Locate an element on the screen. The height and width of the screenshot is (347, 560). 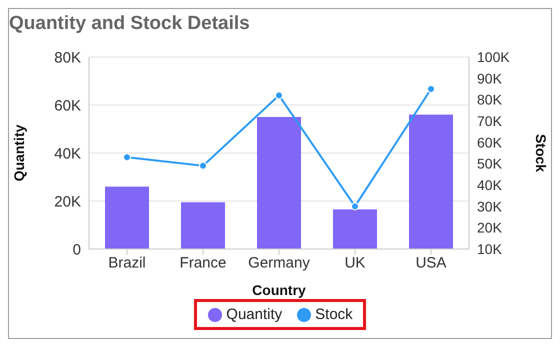
chart-title: Quantity and Stock Details is located at coordinates (129, 24).